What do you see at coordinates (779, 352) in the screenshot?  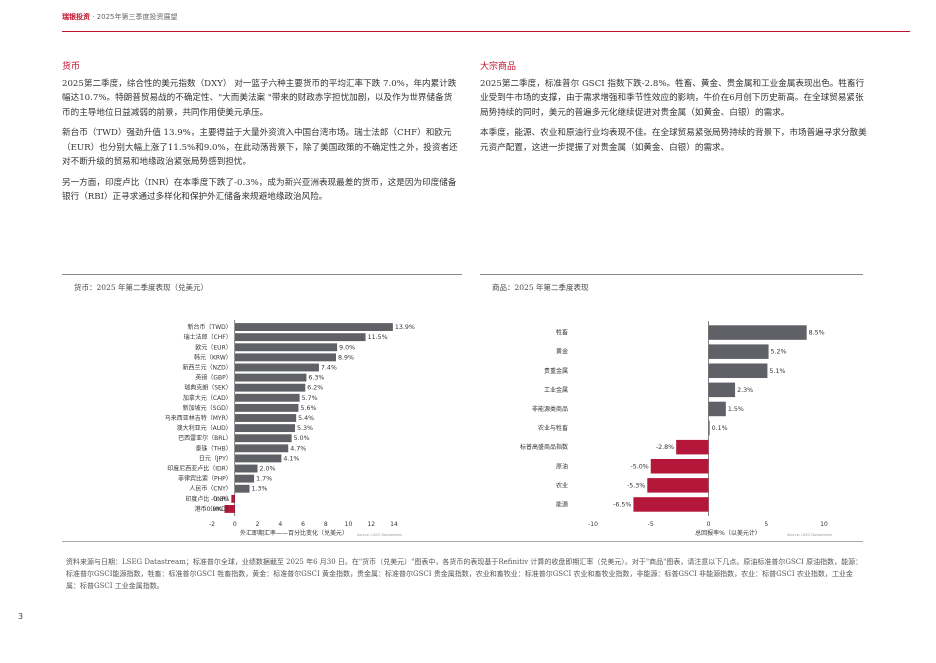 I see `data-label: 5.2%` at bounding box center [779, 352].